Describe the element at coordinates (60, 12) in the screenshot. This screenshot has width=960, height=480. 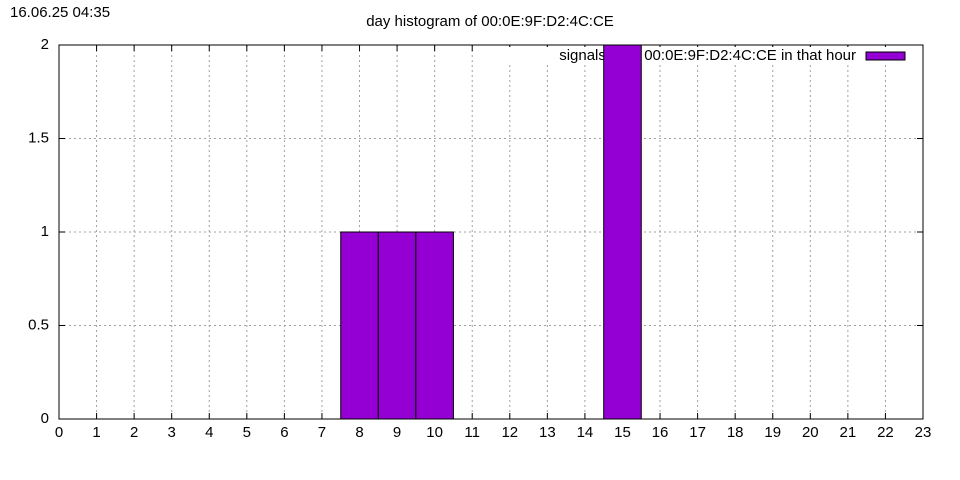
I see `timestamp: 16.06.25 04:35` at that location.